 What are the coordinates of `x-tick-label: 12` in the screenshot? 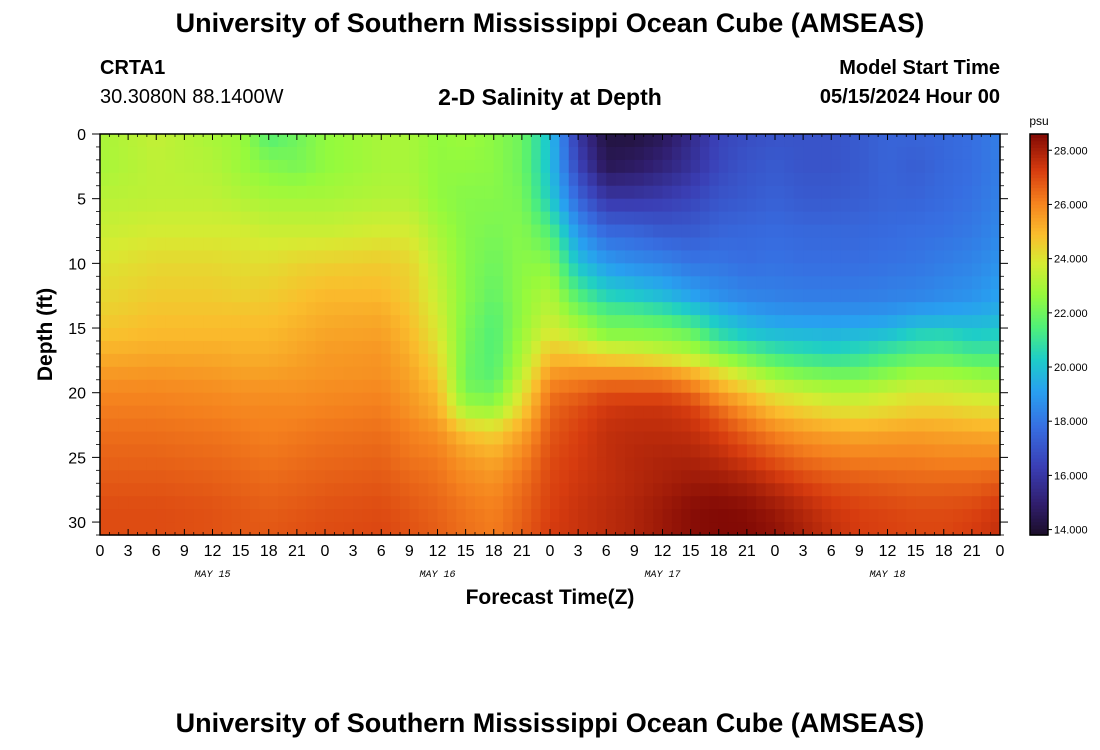 It's located at (213, 551).